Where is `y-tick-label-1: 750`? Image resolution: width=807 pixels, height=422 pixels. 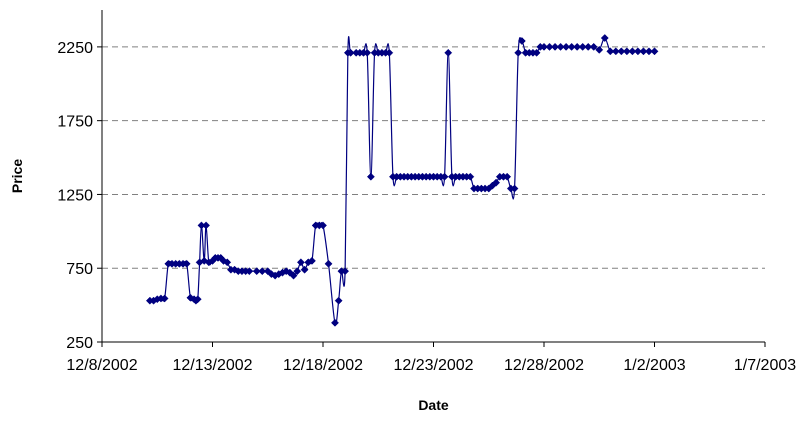
y-tick-label-1: 750 is located at coordinates (79, 269).